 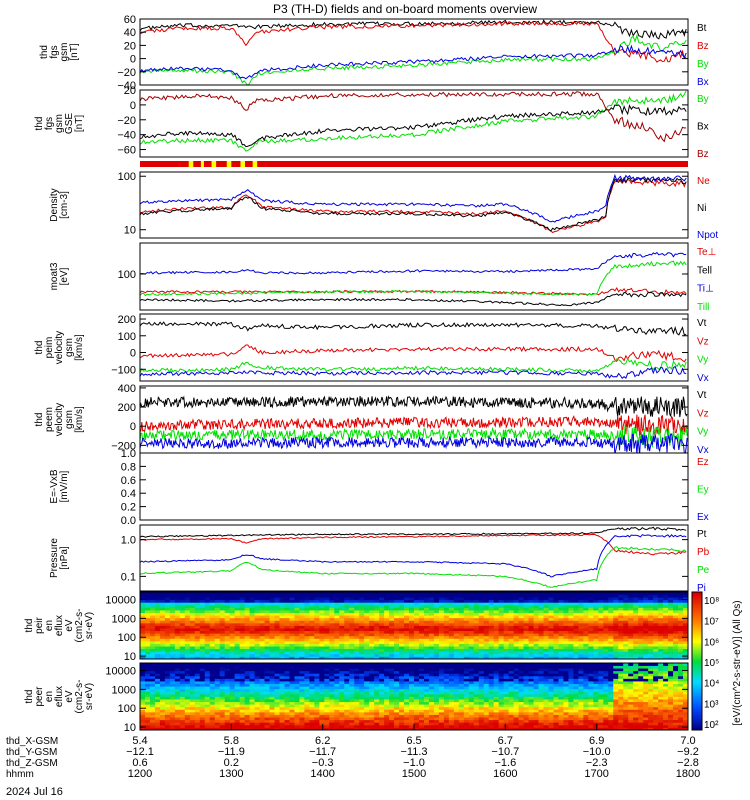 I want to click on y-tick-label: 0.4, so click(x=128, y=494).